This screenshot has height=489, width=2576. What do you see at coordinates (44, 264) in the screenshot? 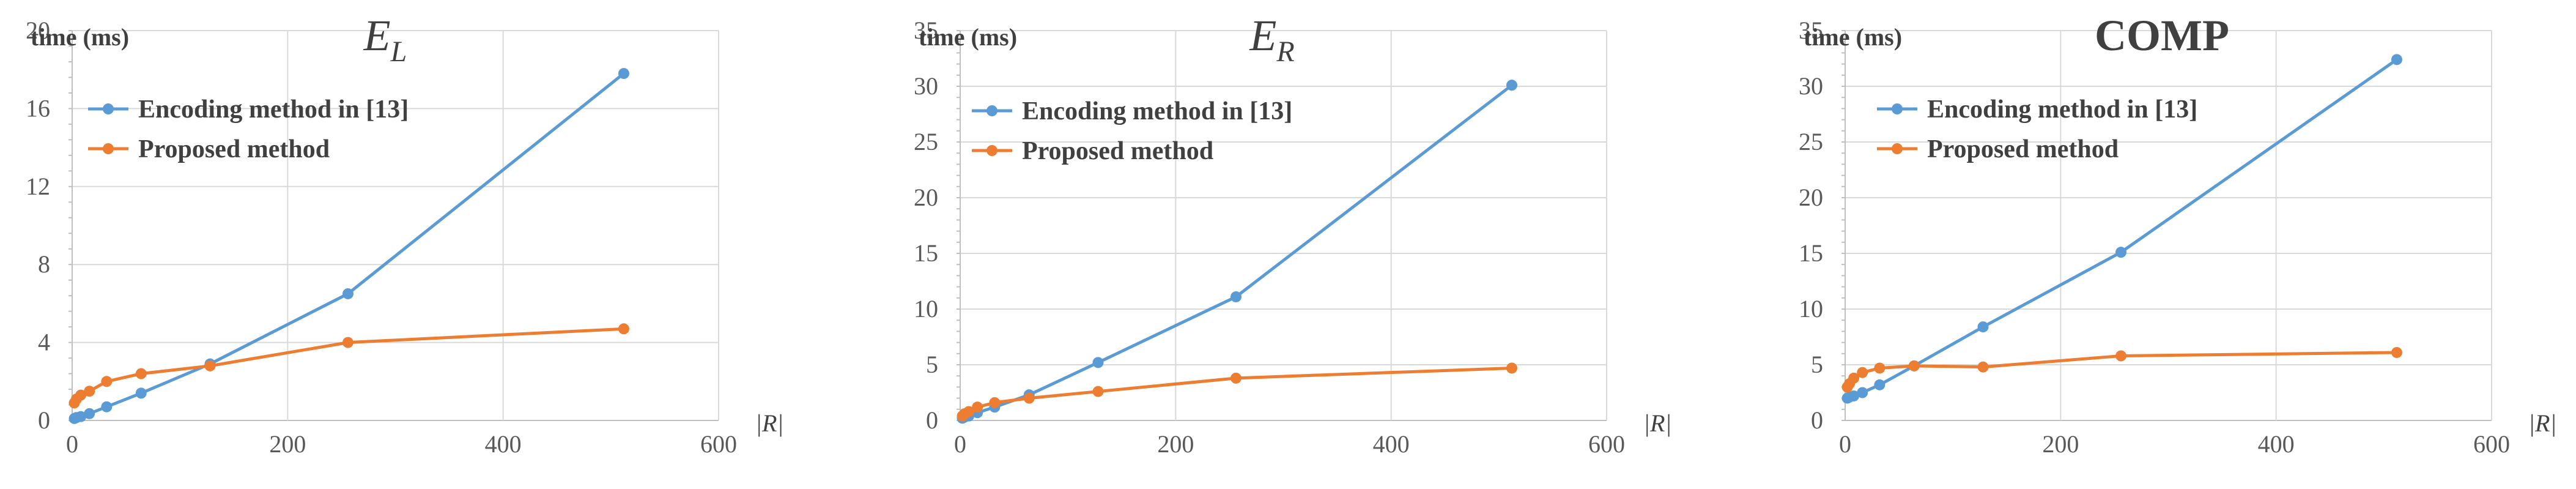
I see `y-tick-label: 8` at bounding box center [44, 264].